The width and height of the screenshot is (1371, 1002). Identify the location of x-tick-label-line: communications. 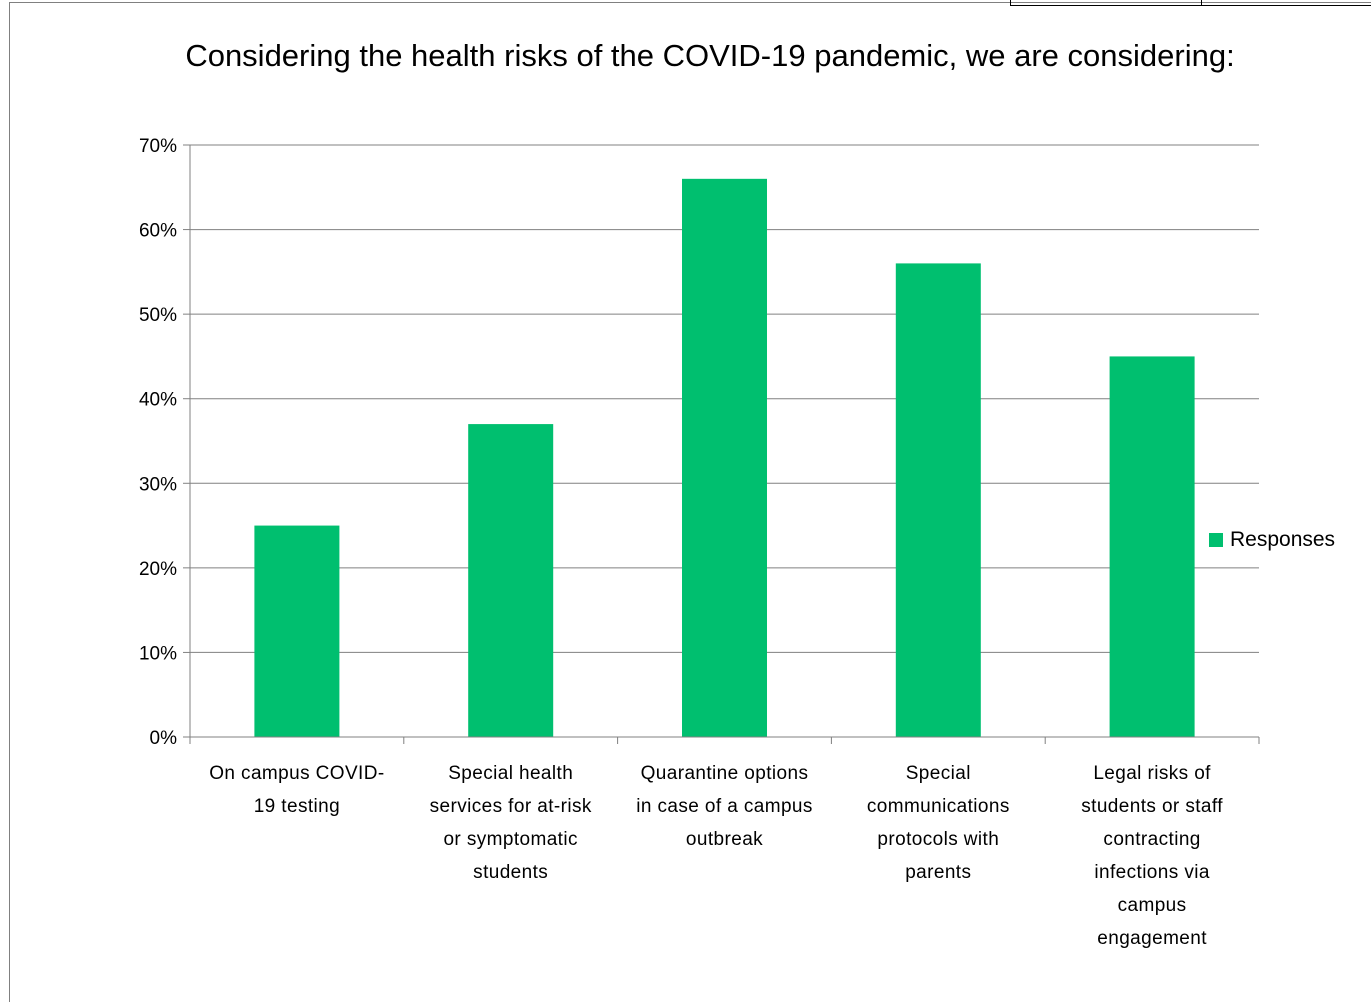
(938, 806).